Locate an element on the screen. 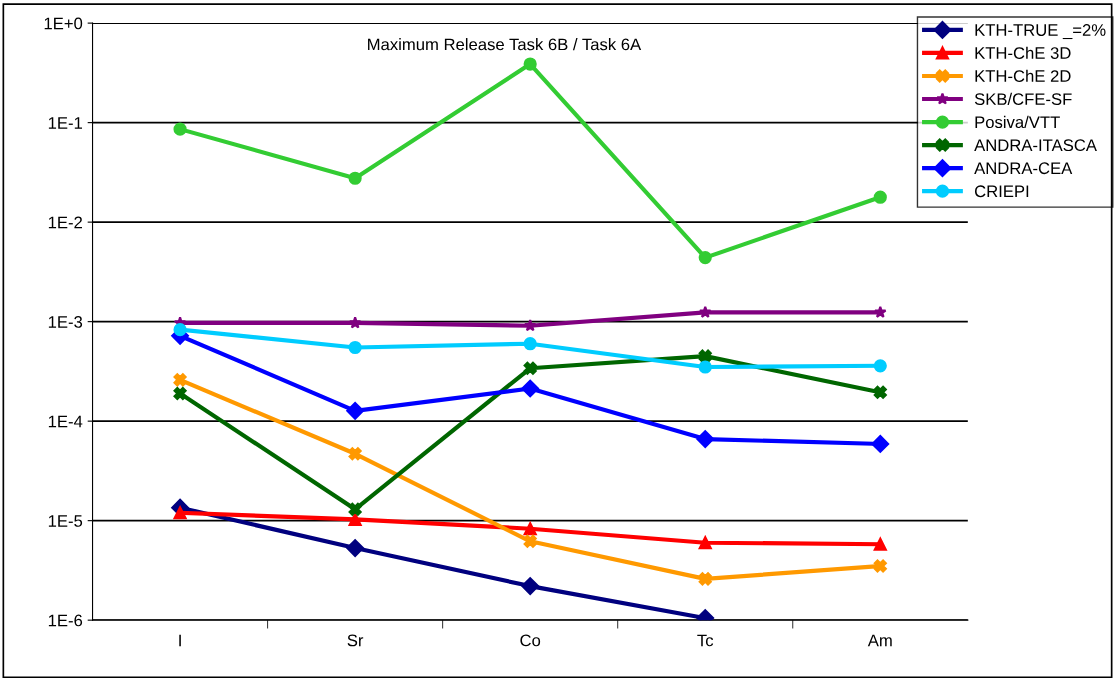  y-tick-label: 1E+0 is located at coordinates (63, 23).